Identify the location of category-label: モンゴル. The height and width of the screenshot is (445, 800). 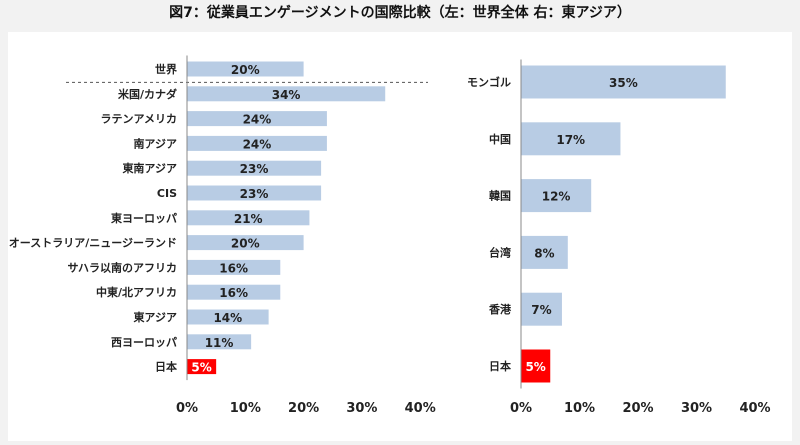
(489, 82).